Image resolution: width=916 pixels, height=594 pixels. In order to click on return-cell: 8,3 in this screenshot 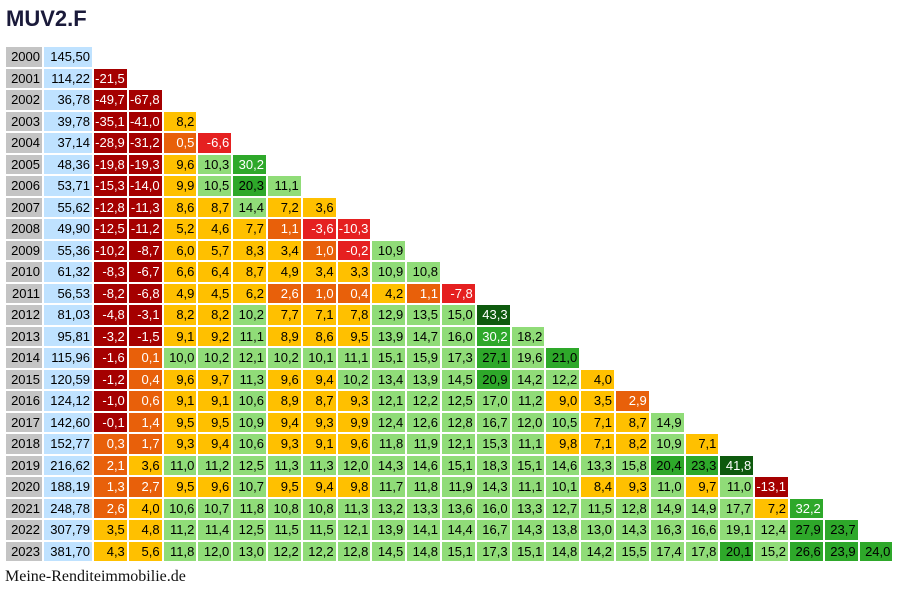, I will do `click(249, 250)`.